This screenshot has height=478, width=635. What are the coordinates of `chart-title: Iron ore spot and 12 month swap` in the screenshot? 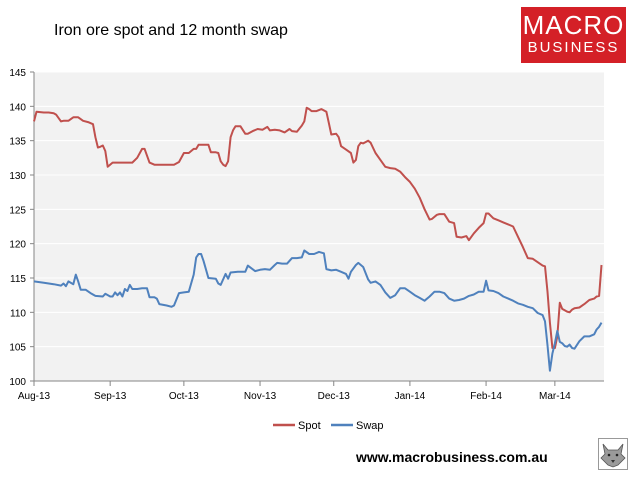 It's located at (171, 30).